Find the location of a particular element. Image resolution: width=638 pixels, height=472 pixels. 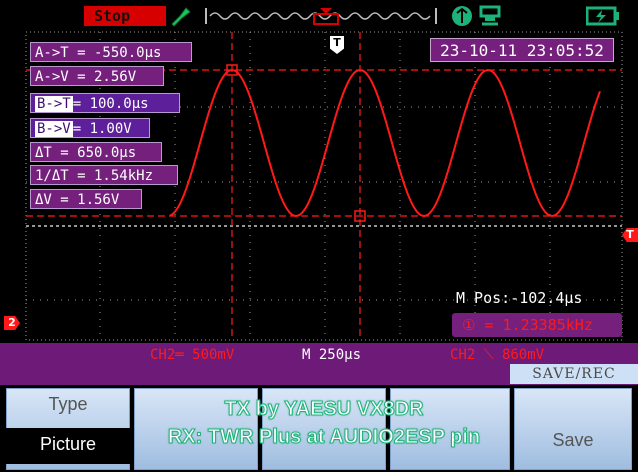

measure-b-time-value: = 100.0µs is located at coordinates (110, 104).